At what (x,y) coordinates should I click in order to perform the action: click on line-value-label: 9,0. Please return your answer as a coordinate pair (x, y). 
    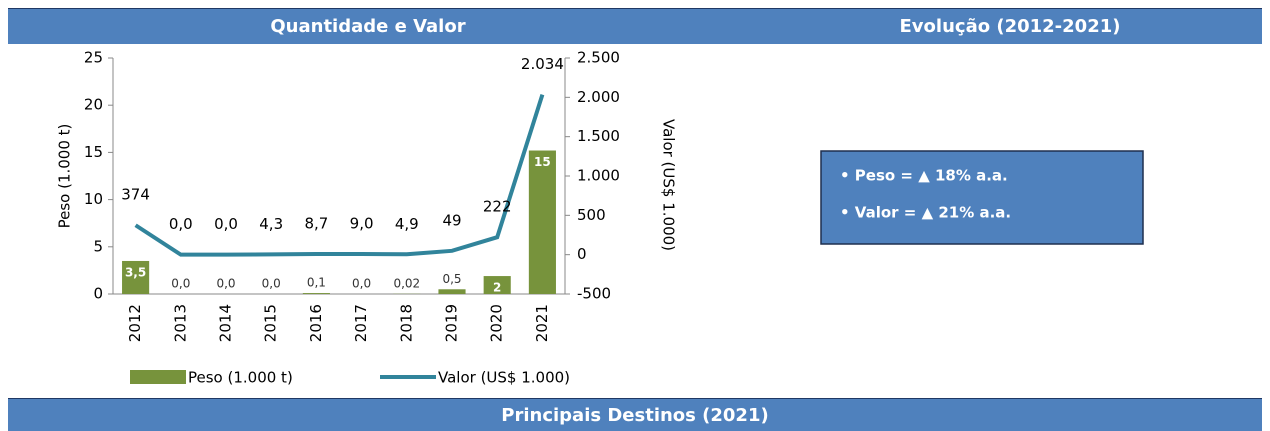
    Looking at the image, I should click on (362, 223).